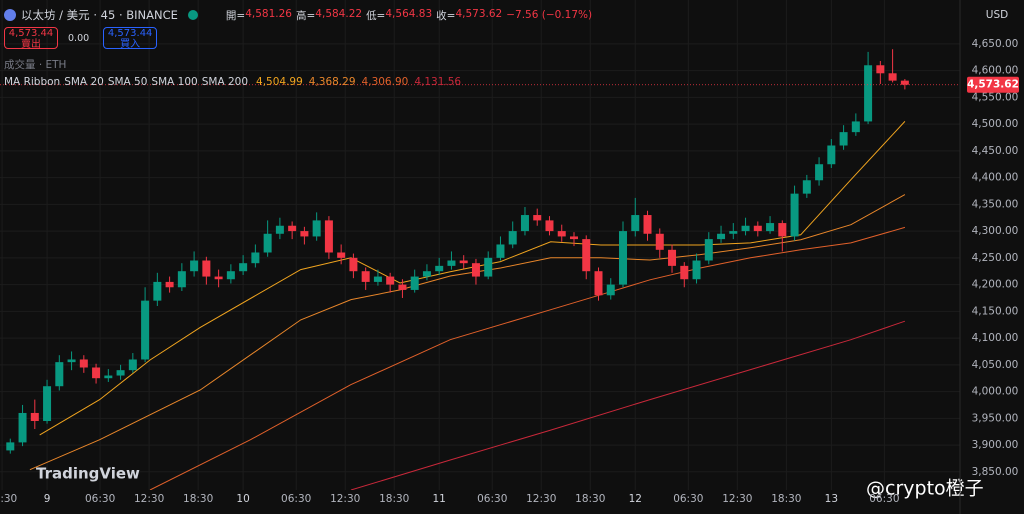 Image resolution: width=1024 pixels, height=514 pixels. Describe the element at coordinates (279, 82) in the screenshot. I see `ma-value: 4,504.99` at that location.